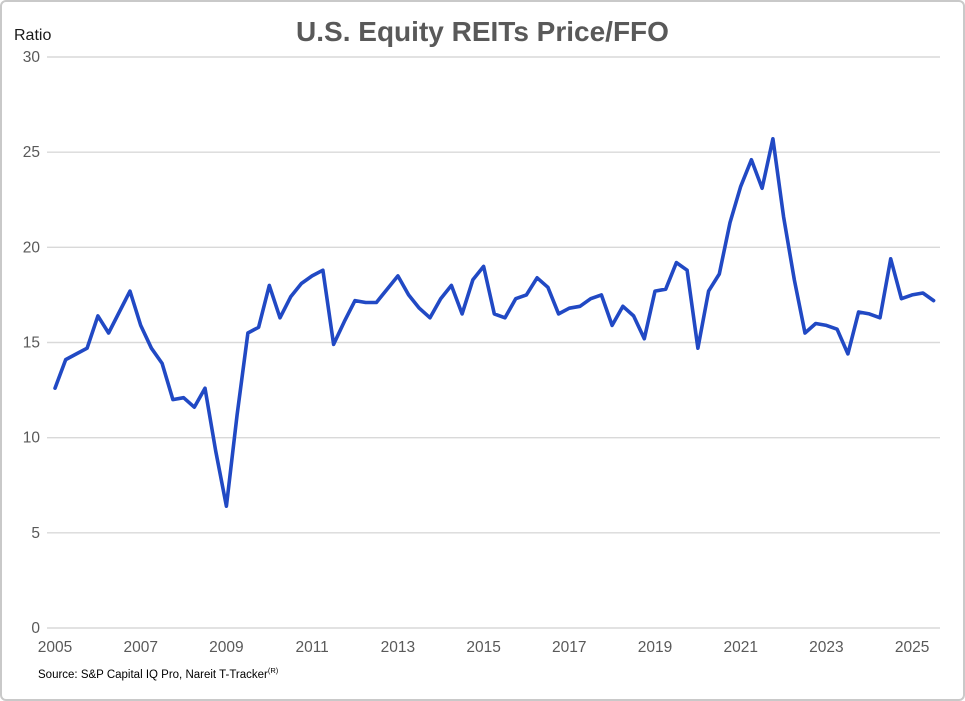 The width and height of the screenshot is (965, 701). What do you see at coordinates (912, 647) in the screenshot?
I see `x-tick-label: 2025` at bounding box center [912, 647].